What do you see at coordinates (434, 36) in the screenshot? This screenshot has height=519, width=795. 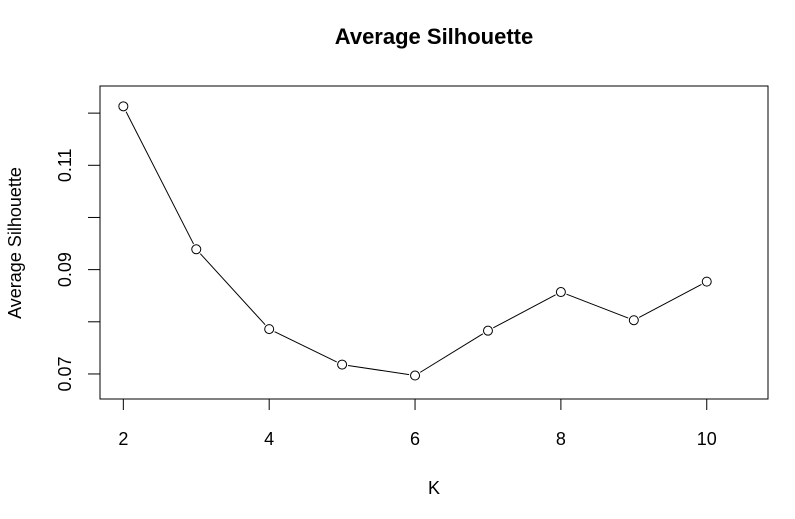 I see `chart-title: Average Silhouette` at bounding box center [434, 36].